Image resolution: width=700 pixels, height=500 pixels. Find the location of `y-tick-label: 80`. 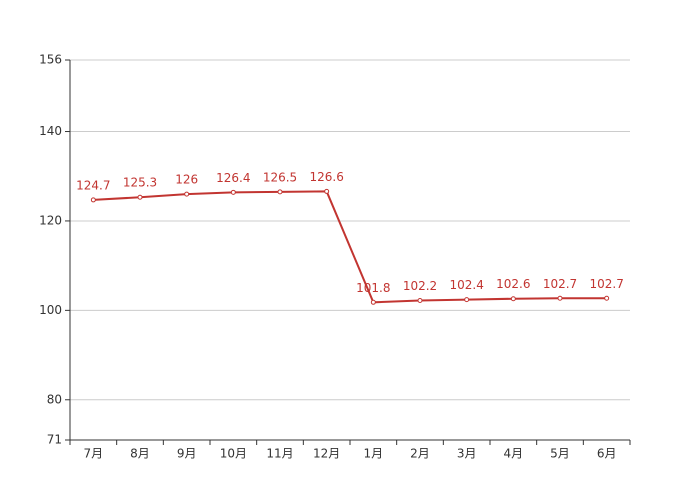

y-tick-label: 80 is located at coordinates (54, 399).